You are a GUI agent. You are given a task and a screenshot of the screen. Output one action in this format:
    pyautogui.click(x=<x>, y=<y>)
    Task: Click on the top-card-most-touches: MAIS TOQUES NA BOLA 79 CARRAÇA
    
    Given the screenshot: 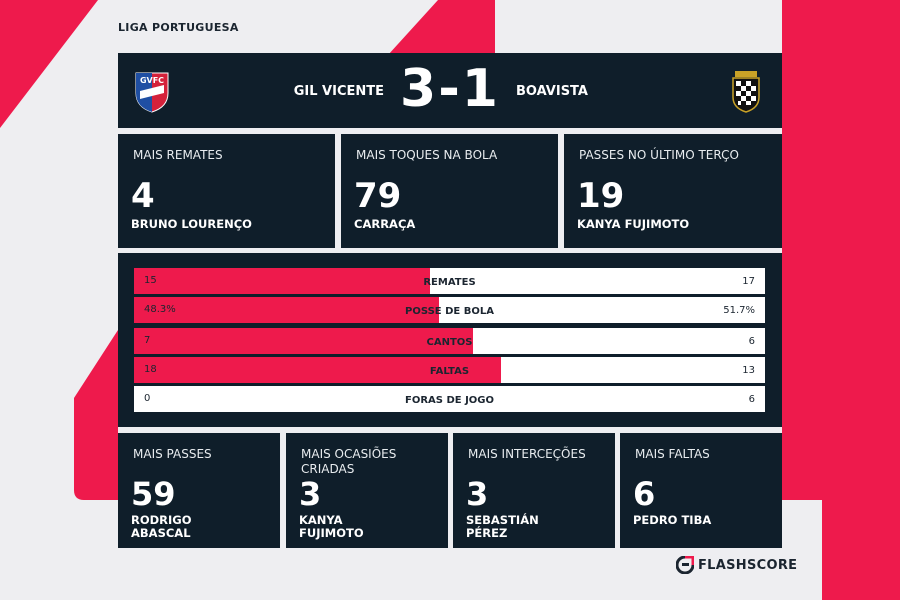 What is the action you would take?
    pyautogui.click(x=449, y=191)
    